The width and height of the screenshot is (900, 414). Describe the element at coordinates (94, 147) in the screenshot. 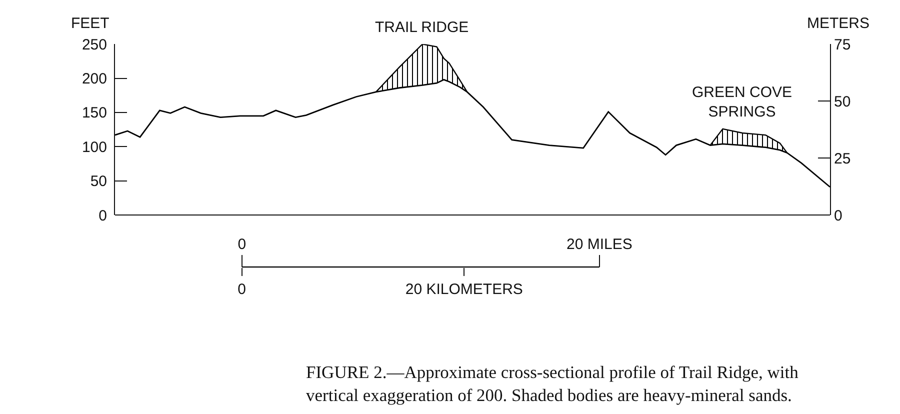

I see `y-tick-label: 100` at that location.